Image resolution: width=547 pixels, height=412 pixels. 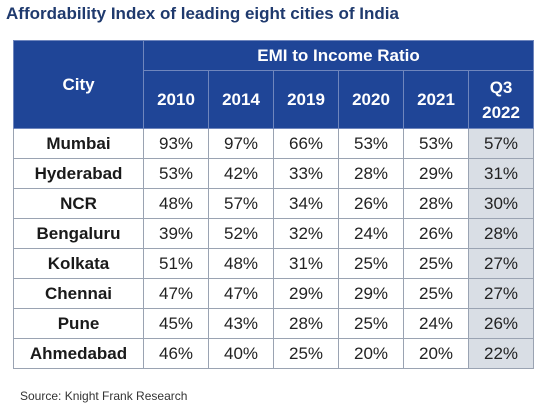 What do you see at coordinates (78, 323) in the screenshot?
I see `city-name-cell: Pune` at bounding box center [78, 323].